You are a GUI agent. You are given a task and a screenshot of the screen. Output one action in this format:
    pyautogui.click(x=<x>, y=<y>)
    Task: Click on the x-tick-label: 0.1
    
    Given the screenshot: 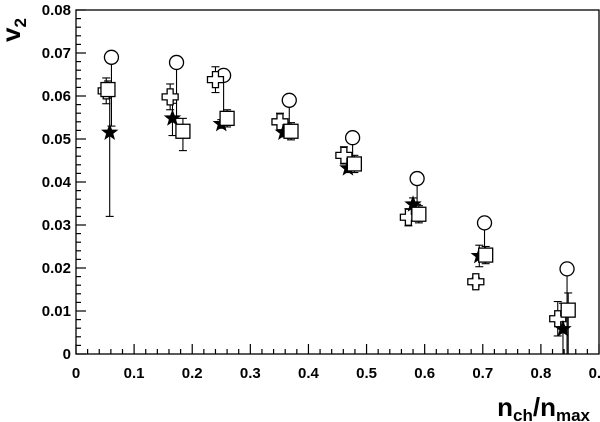 What is the action you would take?
    pyautogui.click(x=134, y=373)
    